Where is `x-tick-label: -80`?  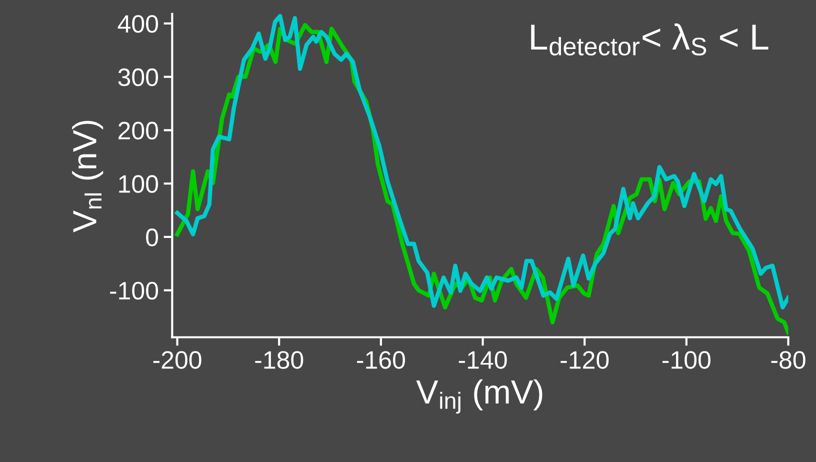 x-tick-label: -80 is located at coordinates (788, 360).